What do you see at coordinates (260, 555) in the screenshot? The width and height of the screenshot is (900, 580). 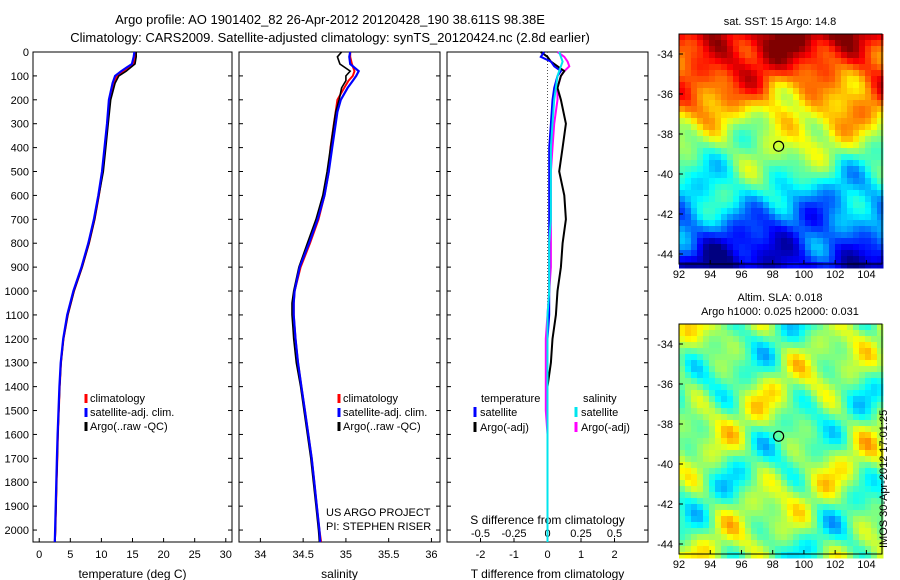 I see `sal-xtick-label: 34` at bounding box center [260, 555].